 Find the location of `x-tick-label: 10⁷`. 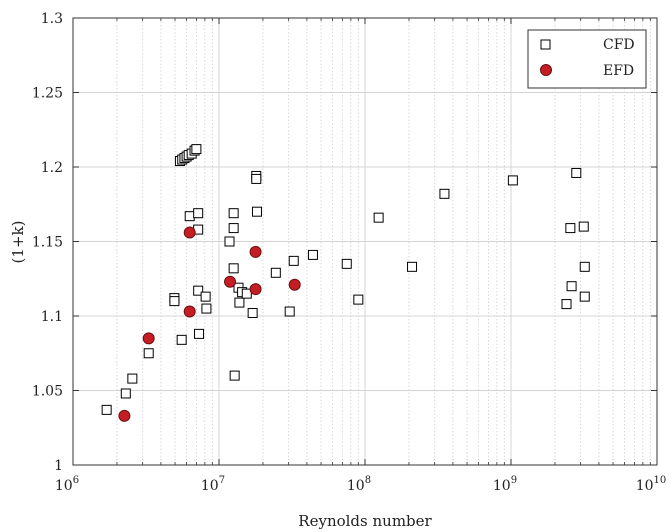

x-tick-label: 10⁷ is located at coordinates (213, 484).